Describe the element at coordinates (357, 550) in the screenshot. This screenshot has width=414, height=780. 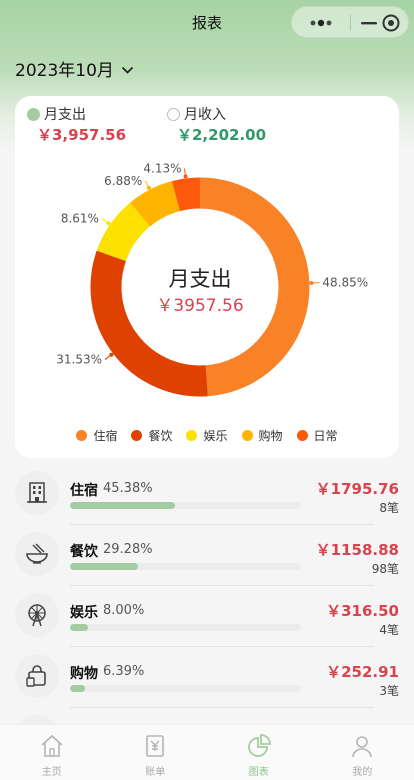
I see `category-amount: ￥1158.88` at that location.